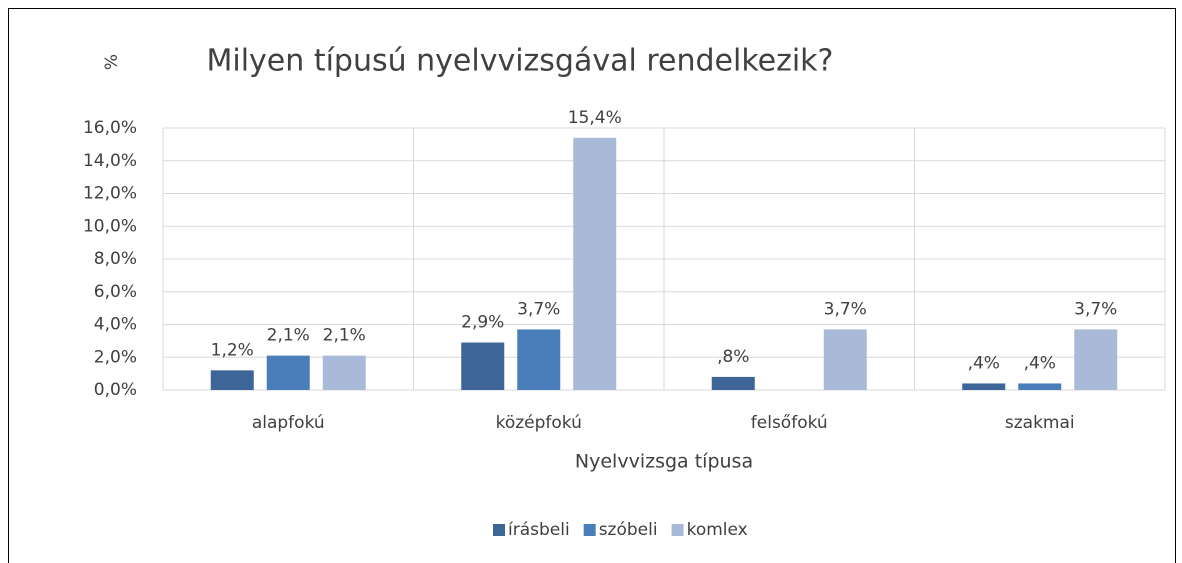  What do you see at coordinates (595, 118) in the screenshot?
I see `value-label: 15,4%` at bounding box center [595, 118].